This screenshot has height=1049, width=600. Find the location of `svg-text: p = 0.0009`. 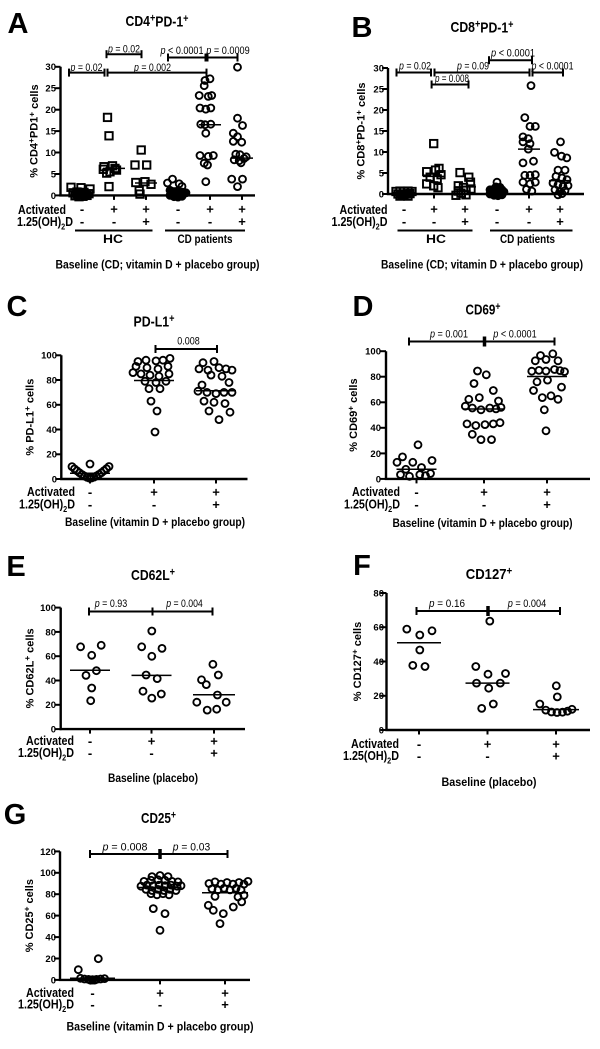

svg-text: p = 0.0009 is located at coordinates (227, 51).